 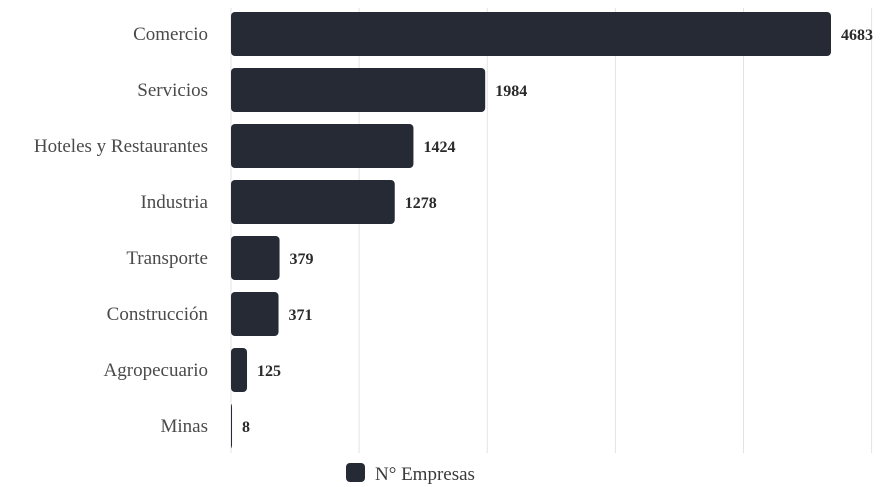 What do you see at coordinates (425, 474) in the screenshot?
I see `legend-label: N° Empresas` at bounding box center [425, 474].